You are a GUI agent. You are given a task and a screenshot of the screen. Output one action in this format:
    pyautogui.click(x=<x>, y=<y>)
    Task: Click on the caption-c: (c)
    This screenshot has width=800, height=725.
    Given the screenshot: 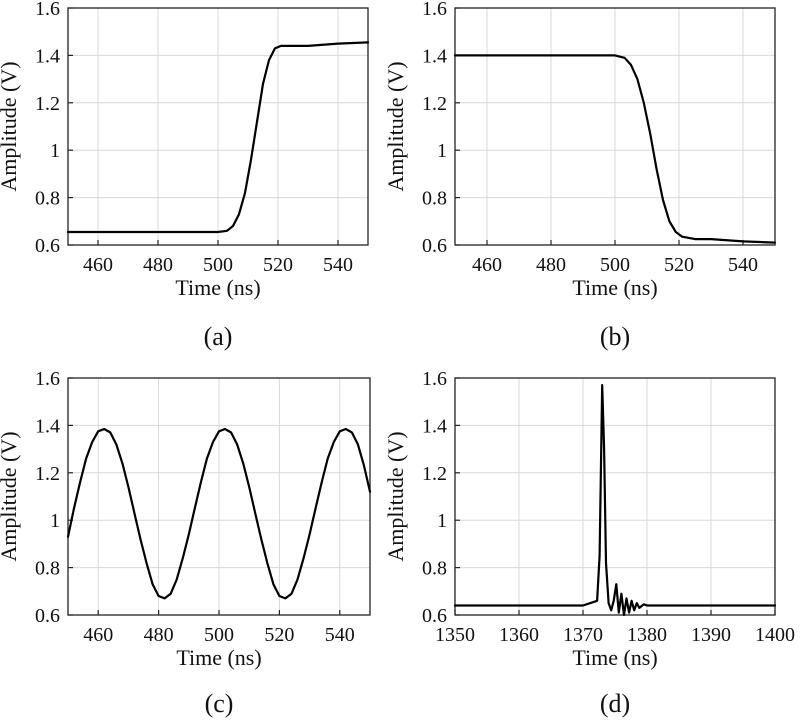 What is the action you would take?
    pyautogui.click(x=219, y=703)
    